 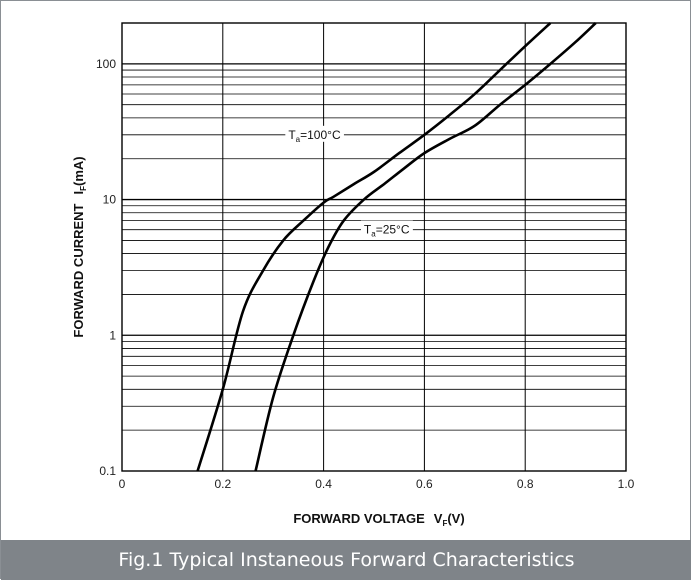 What do you see at coordinates (525, 484) in the screenshot?
I see `x-tick-label: 0.8` at bounding box center [525, 484].